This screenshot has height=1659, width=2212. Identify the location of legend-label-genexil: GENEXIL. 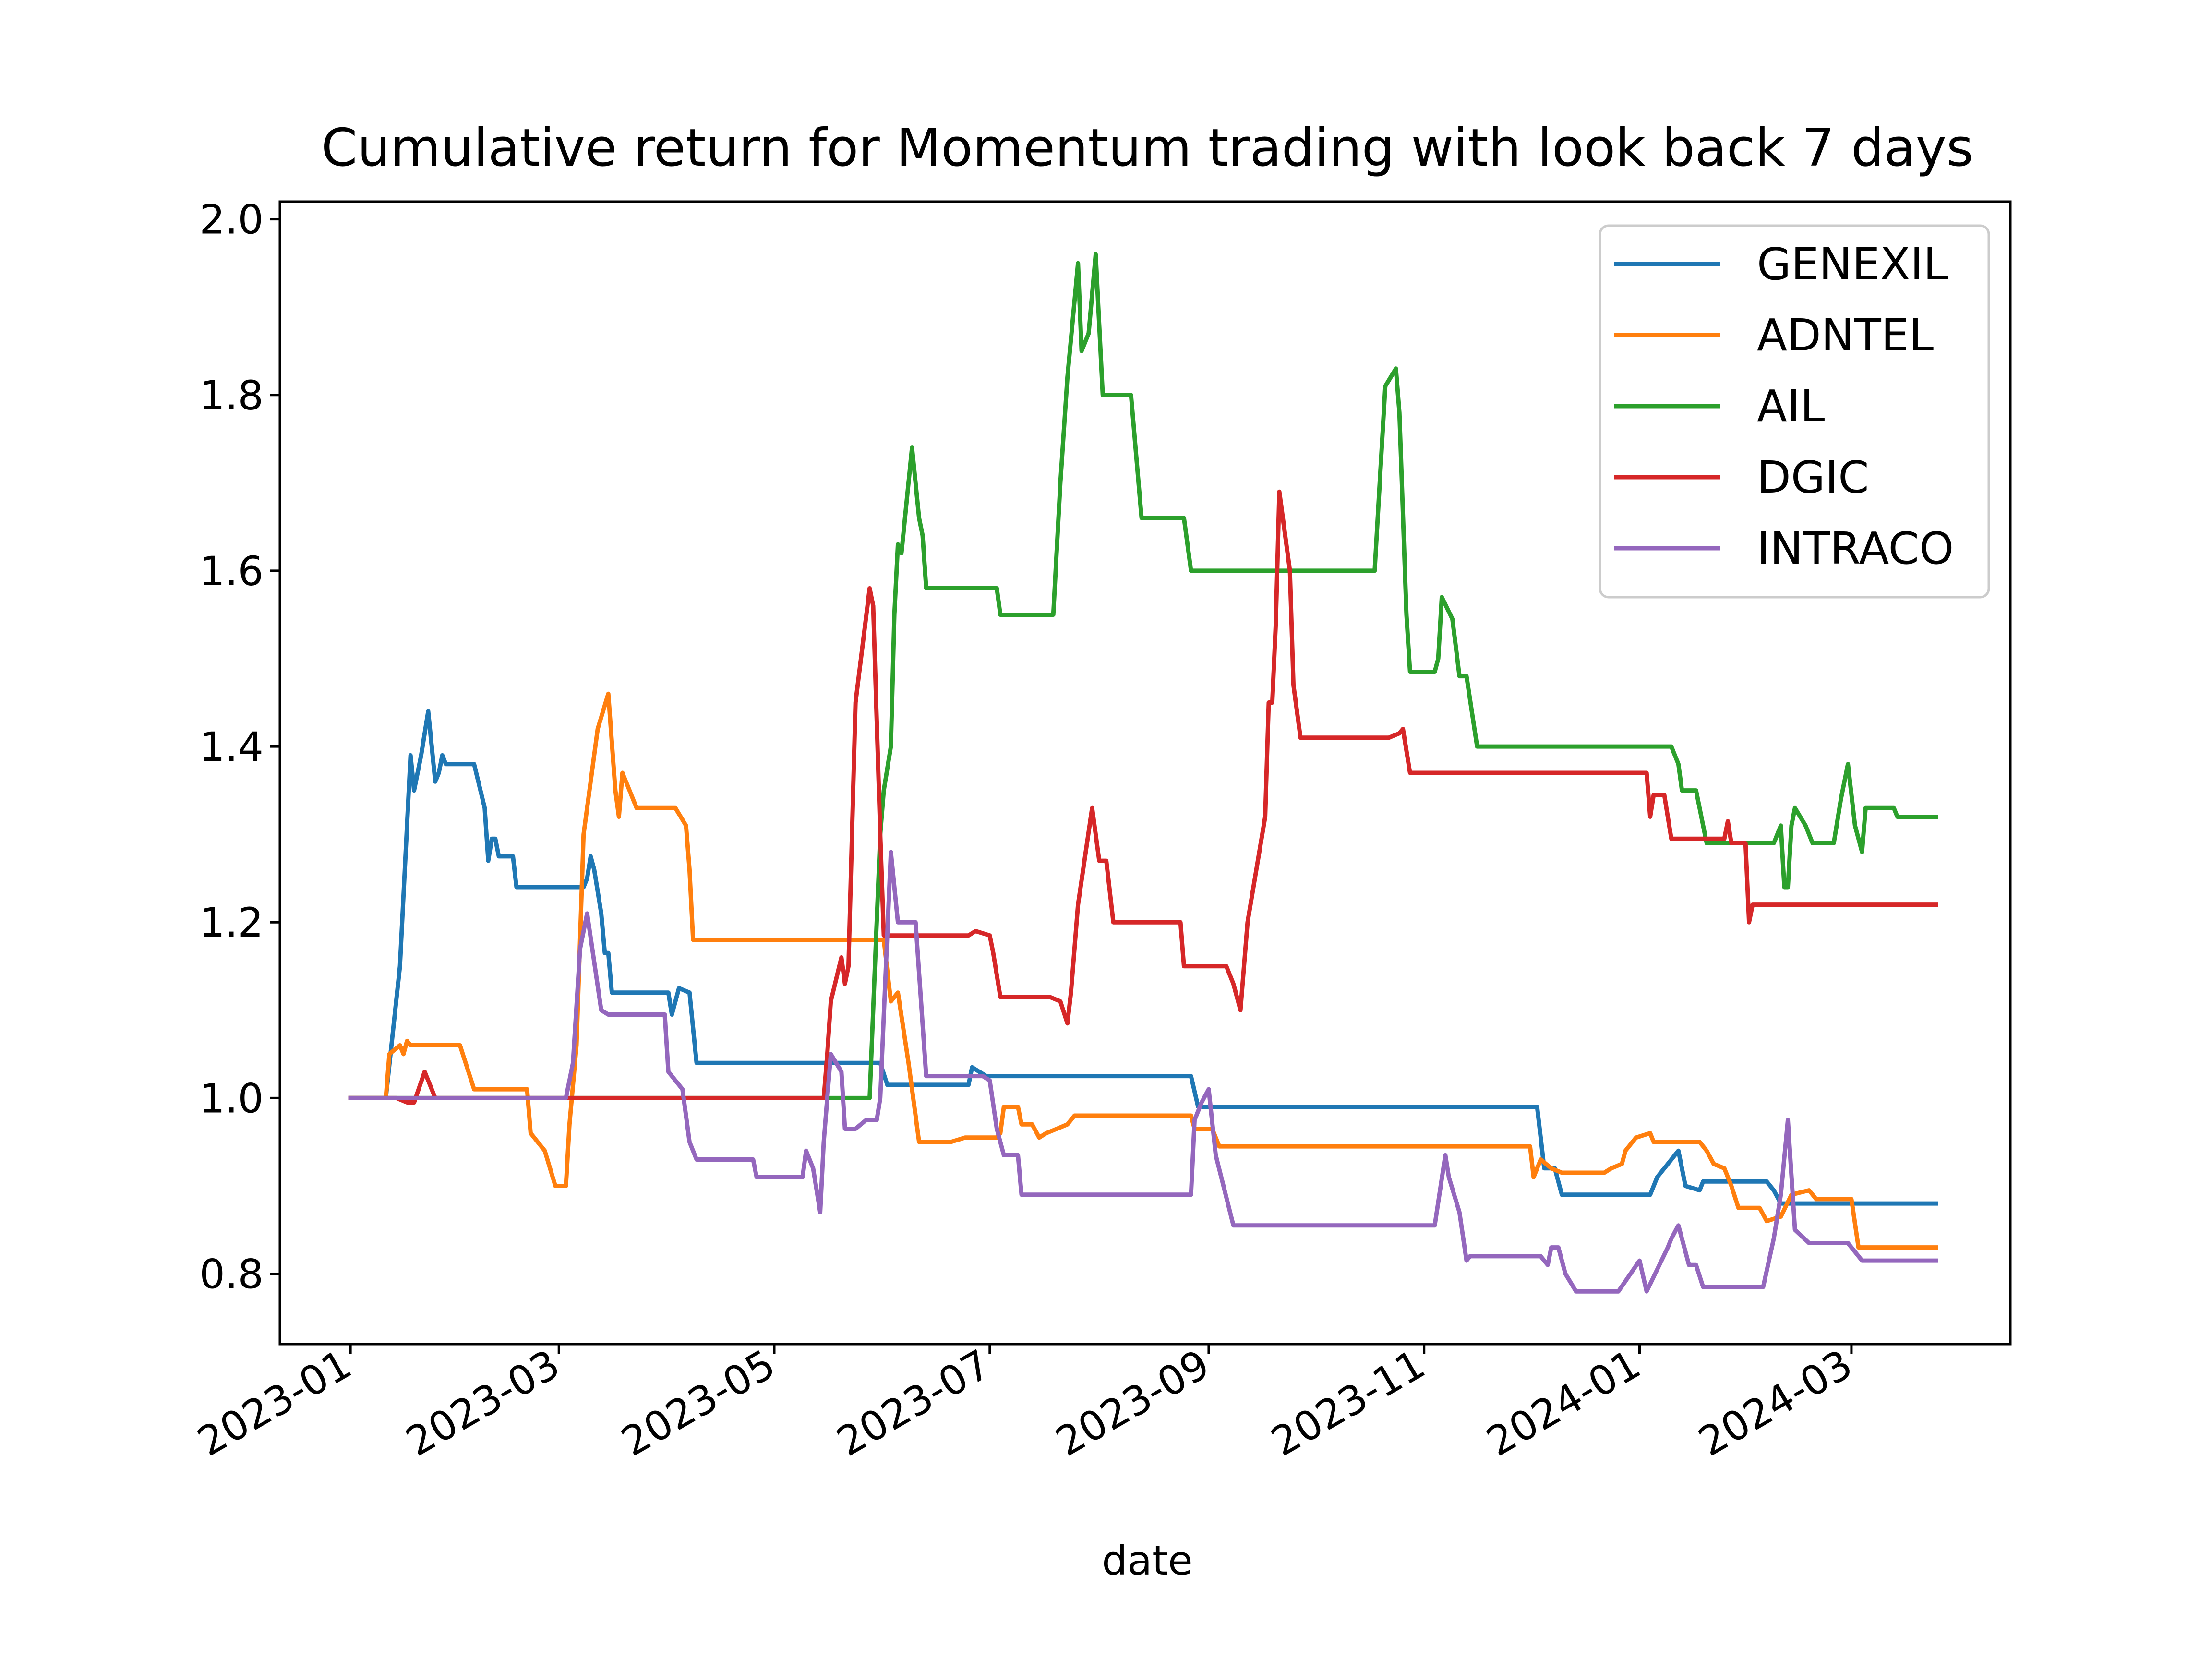
(1852, 264).